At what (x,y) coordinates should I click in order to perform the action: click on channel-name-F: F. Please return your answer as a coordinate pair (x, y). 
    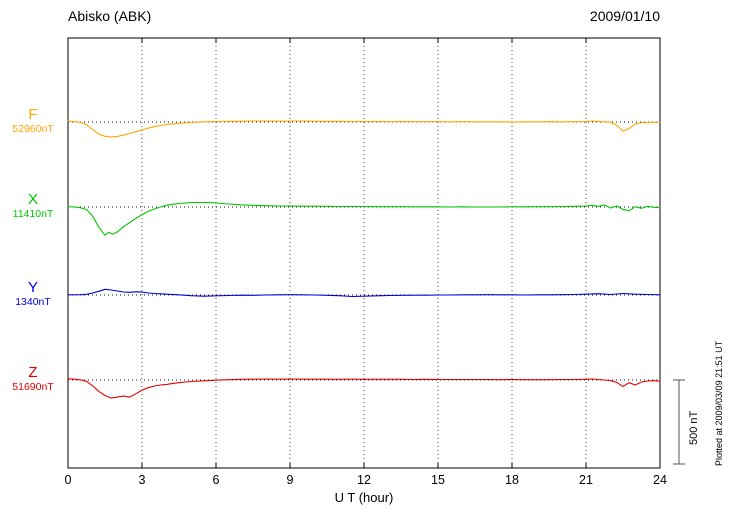
    Looking at the image, I should click on (33, 114).